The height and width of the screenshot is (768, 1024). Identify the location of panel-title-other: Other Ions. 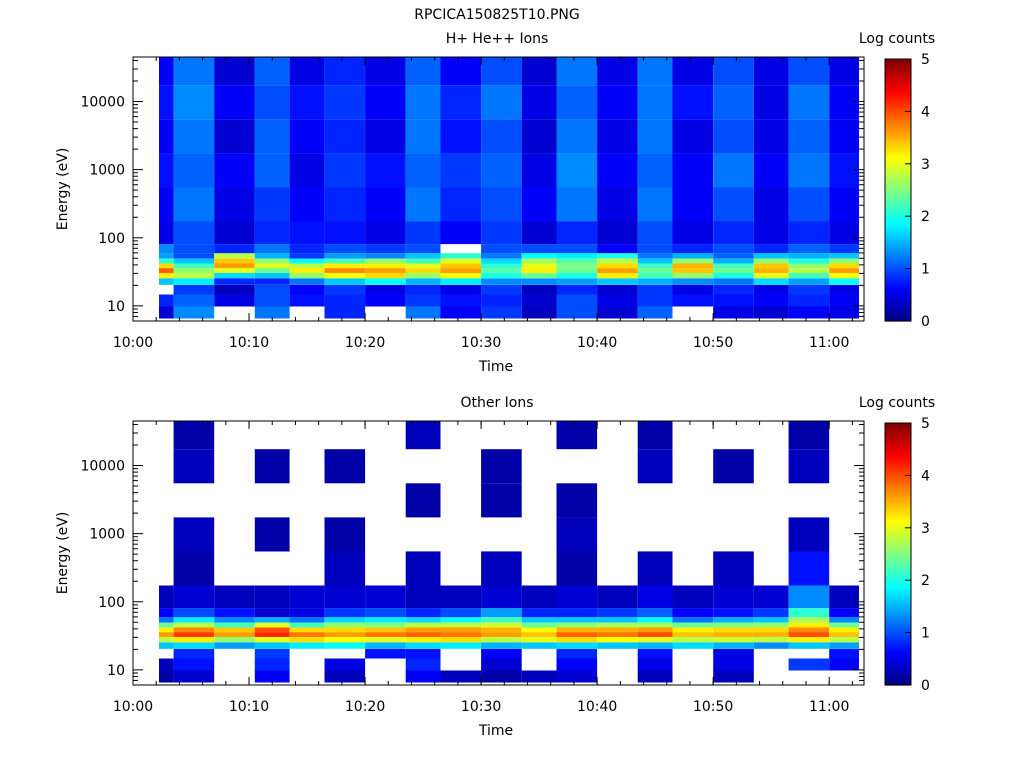
(496, 403).